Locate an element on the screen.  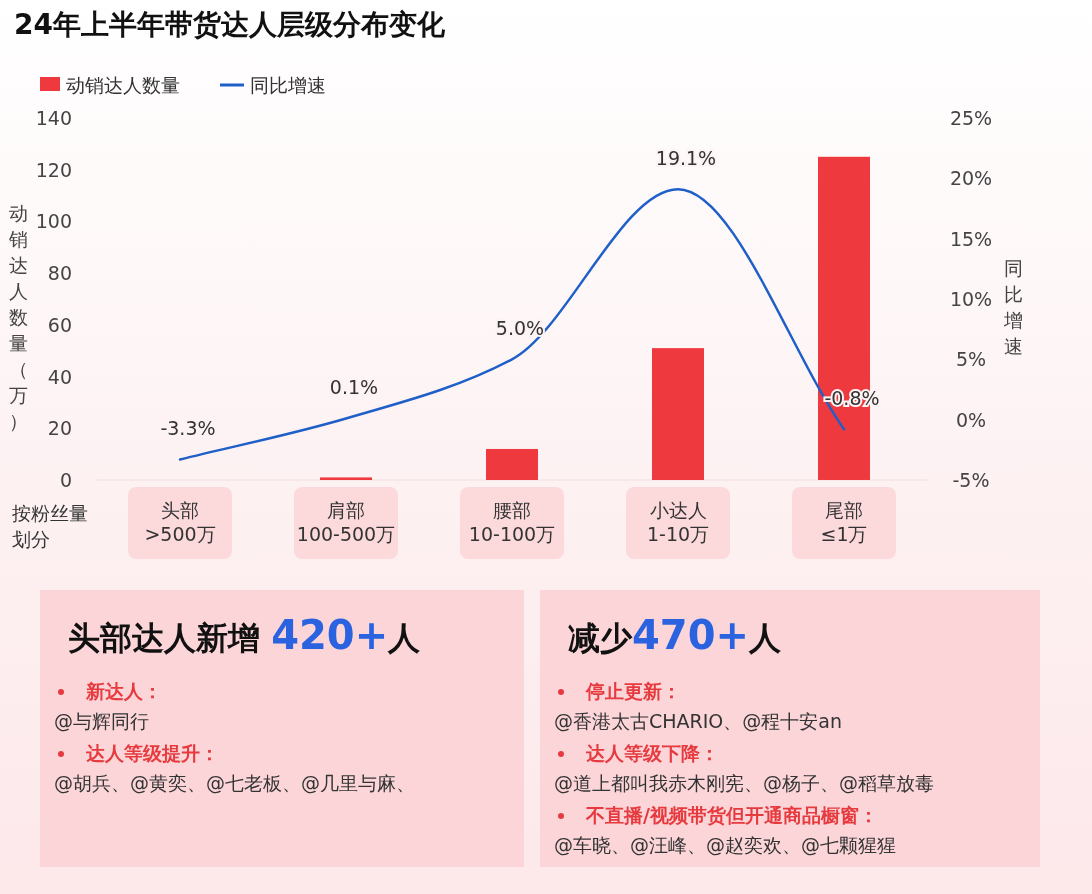
y-tick-label: 0 is located at coordinates (65, 480).